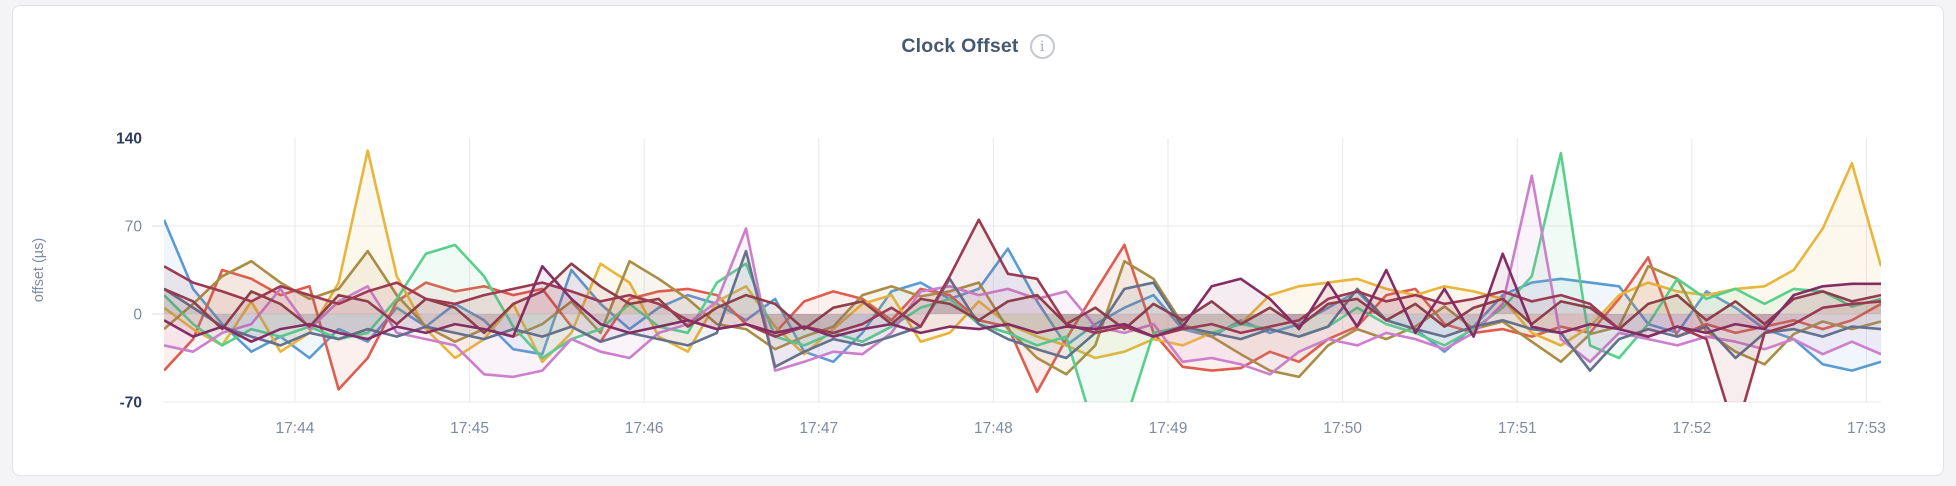 The image size is (1956, 486). Describe the element at coordinates (469, 428) in the screenshot. I see `x-tick-label-17:45: 17:45` at that location.